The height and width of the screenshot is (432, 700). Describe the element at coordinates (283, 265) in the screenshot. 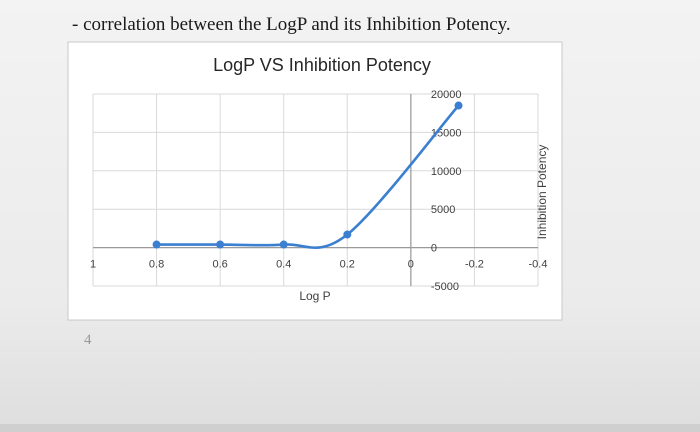

I see `x-tick-label: 0.4` at that location.